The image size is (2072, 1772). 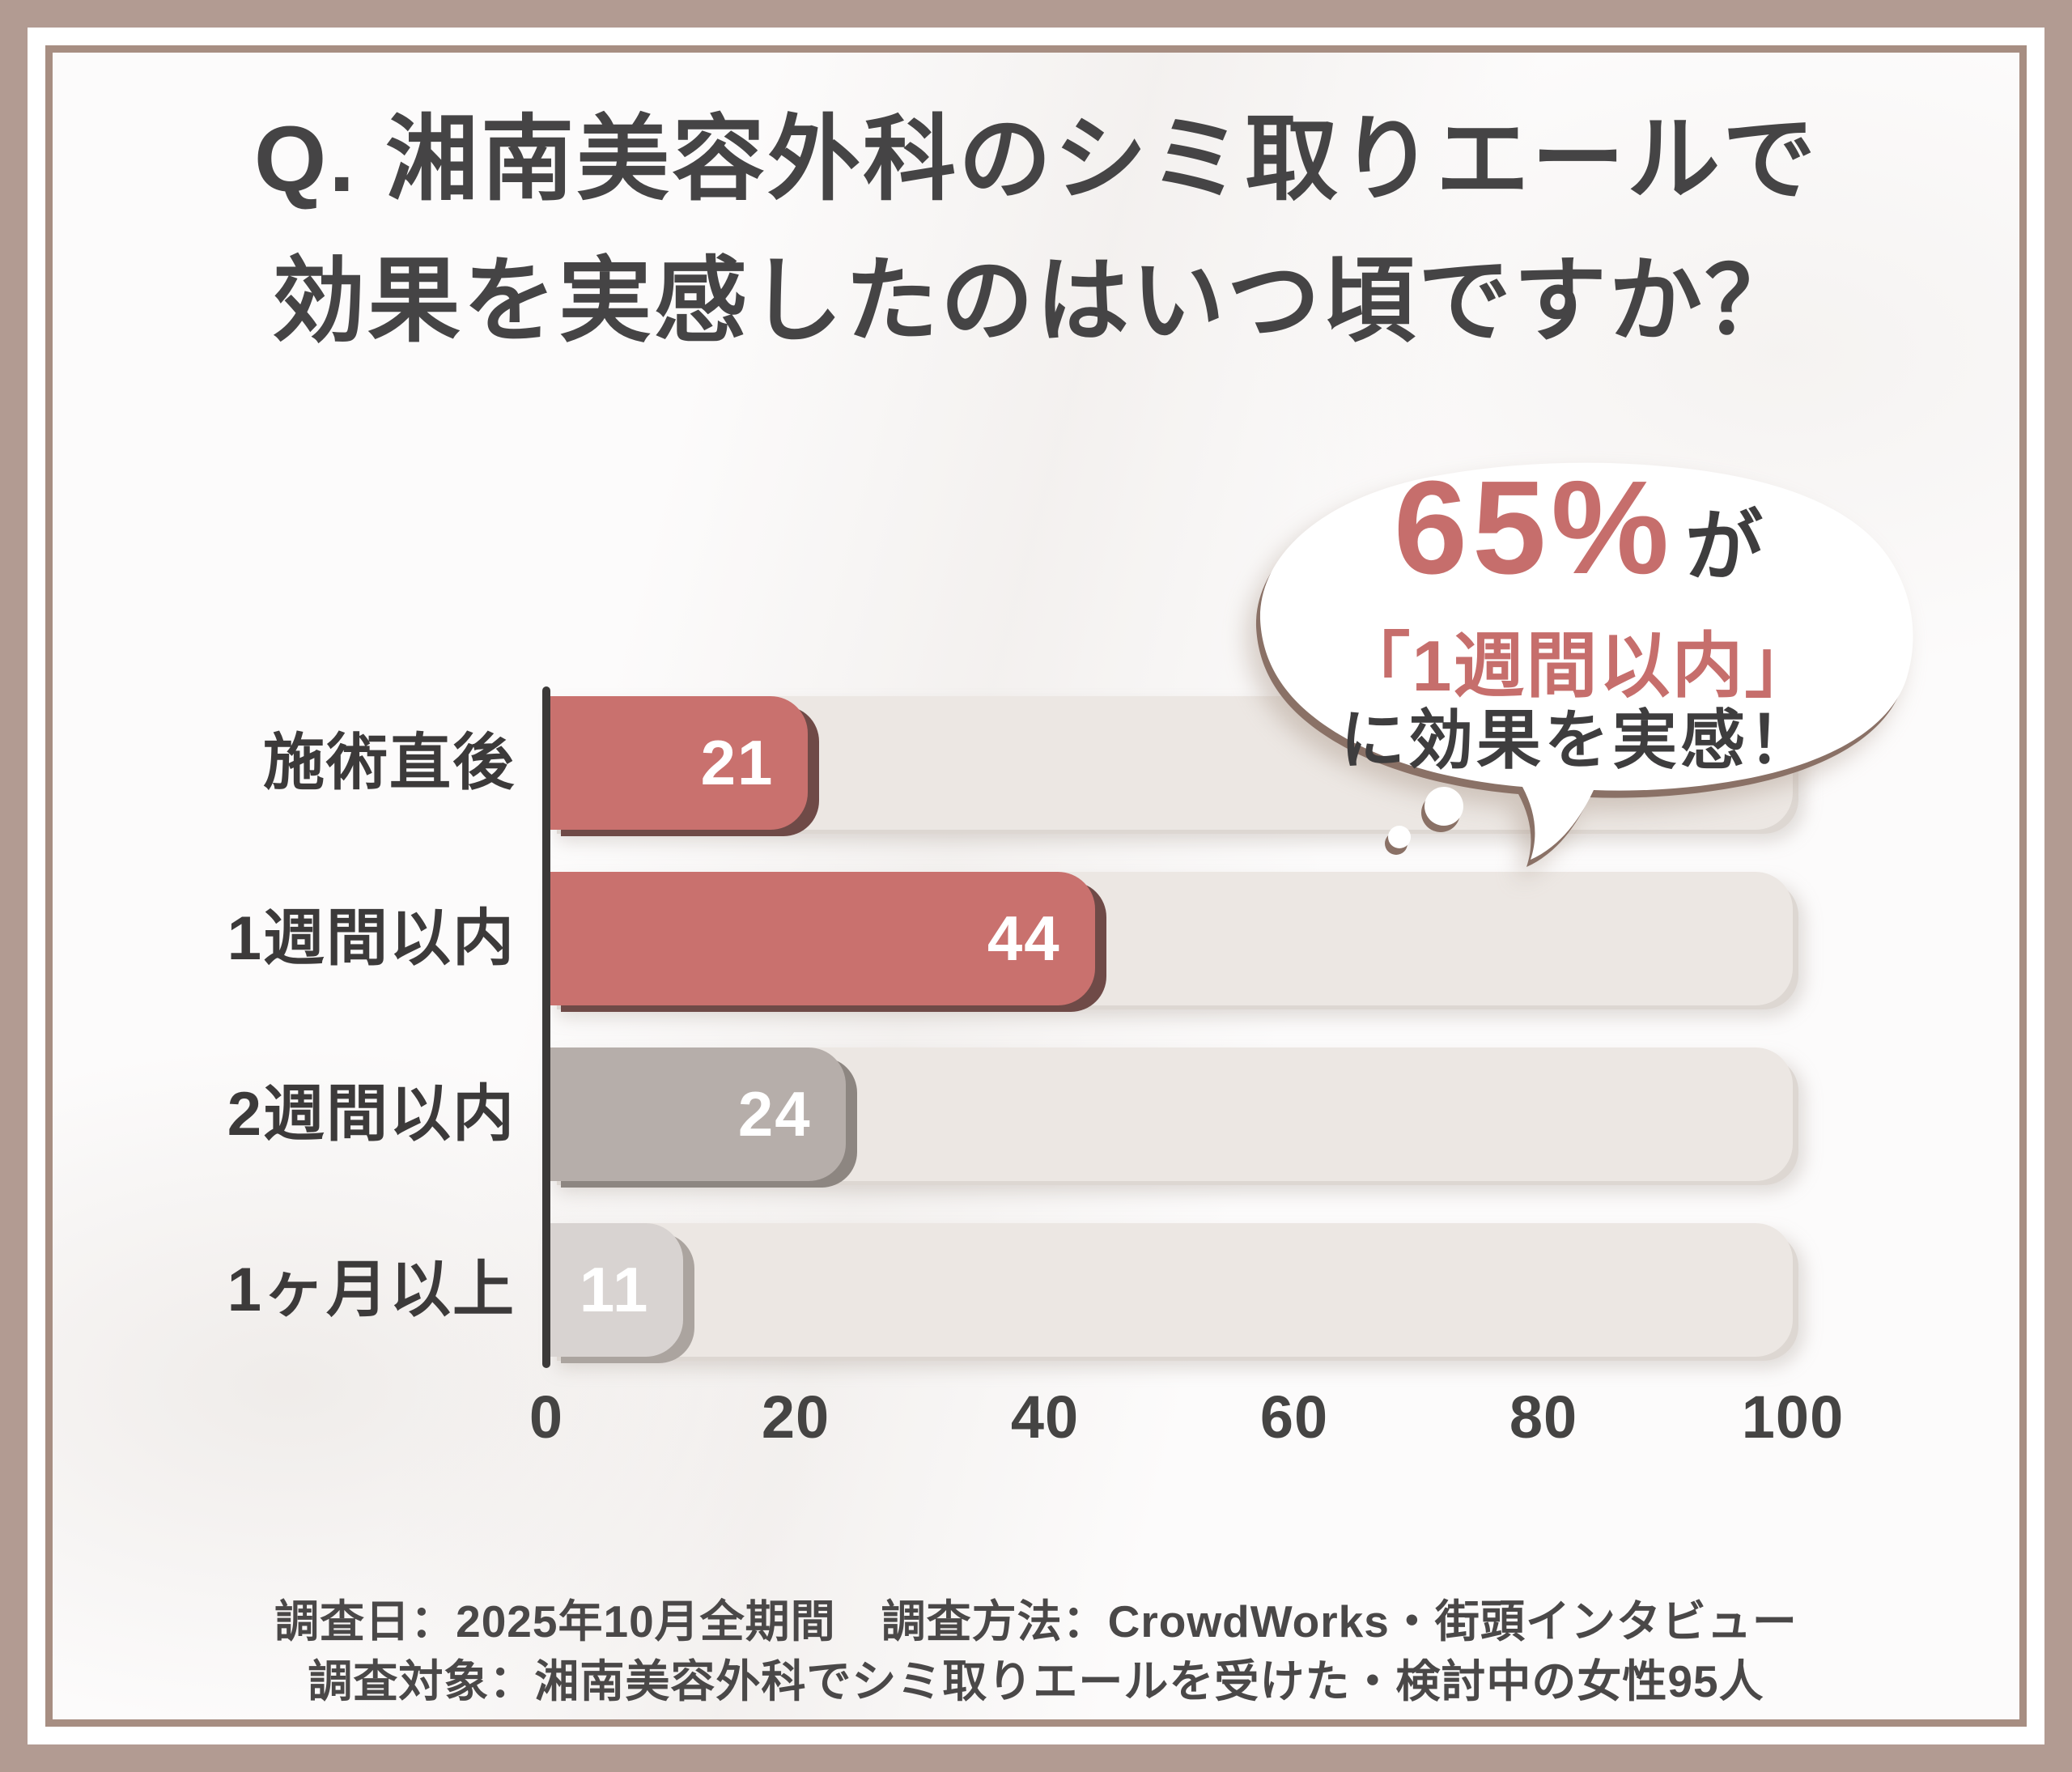 I want to click on bar-track, so click(x=1169, y=1290).